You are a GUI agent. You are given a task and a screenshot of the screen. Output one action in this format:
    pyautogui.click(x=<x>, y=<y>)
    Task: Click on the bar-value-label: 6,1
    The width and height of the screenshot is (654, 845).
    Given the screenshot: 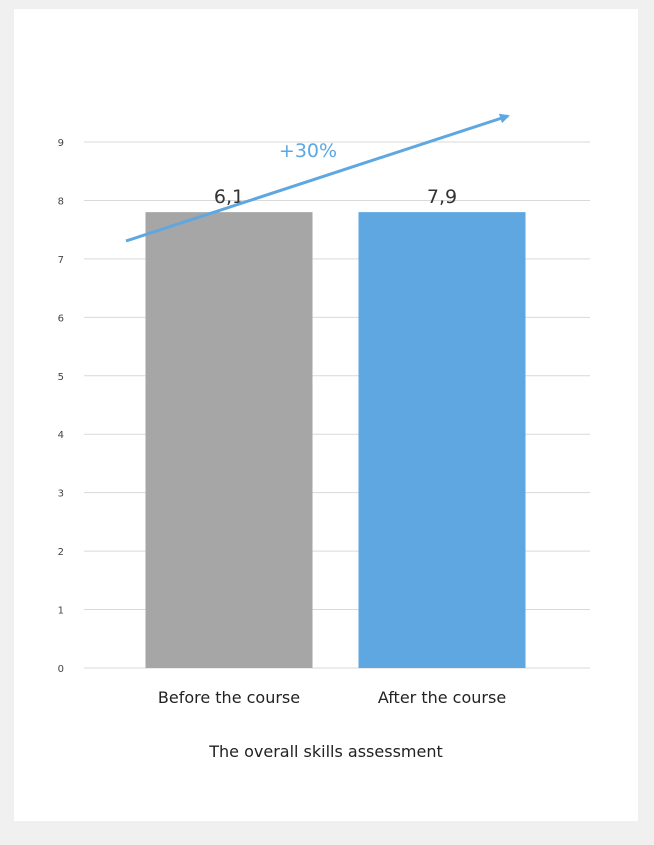 What is the action you would take?
    pyautogui.click(x=229, y=197)
    